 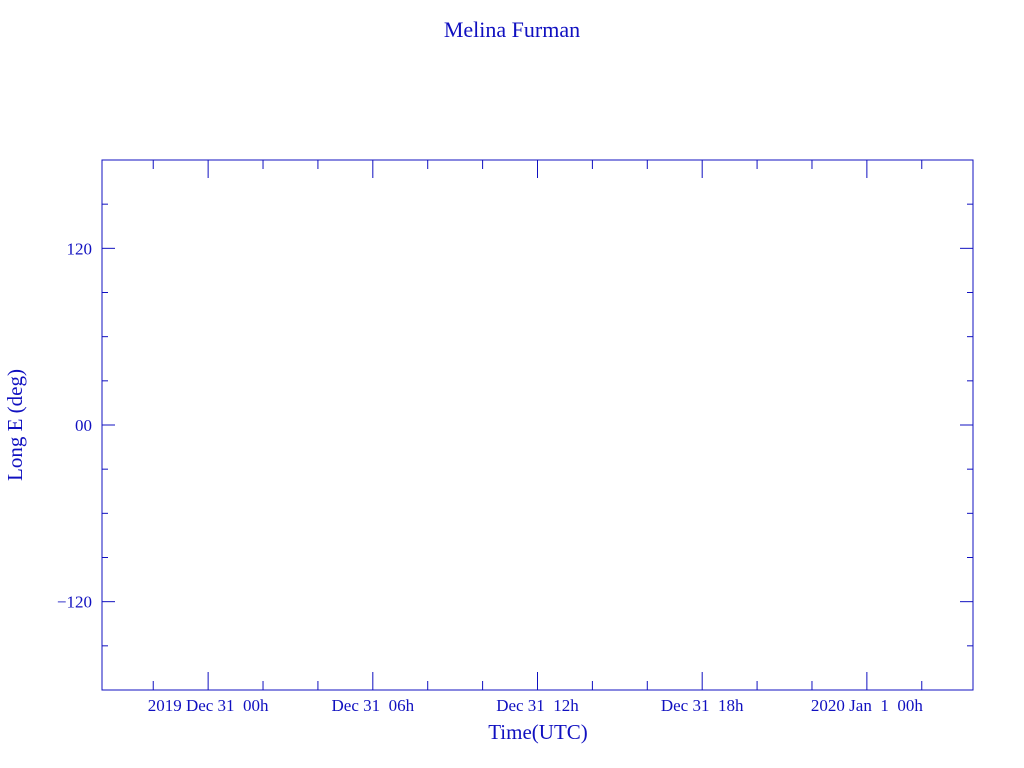 I want to click on x-tick-label: 2019 Dec 31 00h, so click(x=208, y=705).